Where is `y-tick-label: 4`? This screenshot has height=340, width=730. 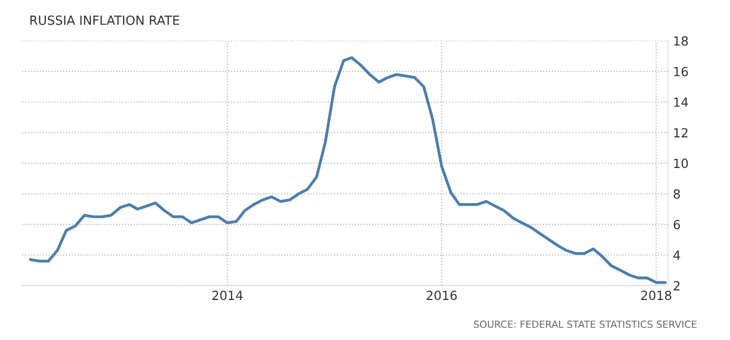
y-tick-label: 4 is located at coordinates (676, 255).